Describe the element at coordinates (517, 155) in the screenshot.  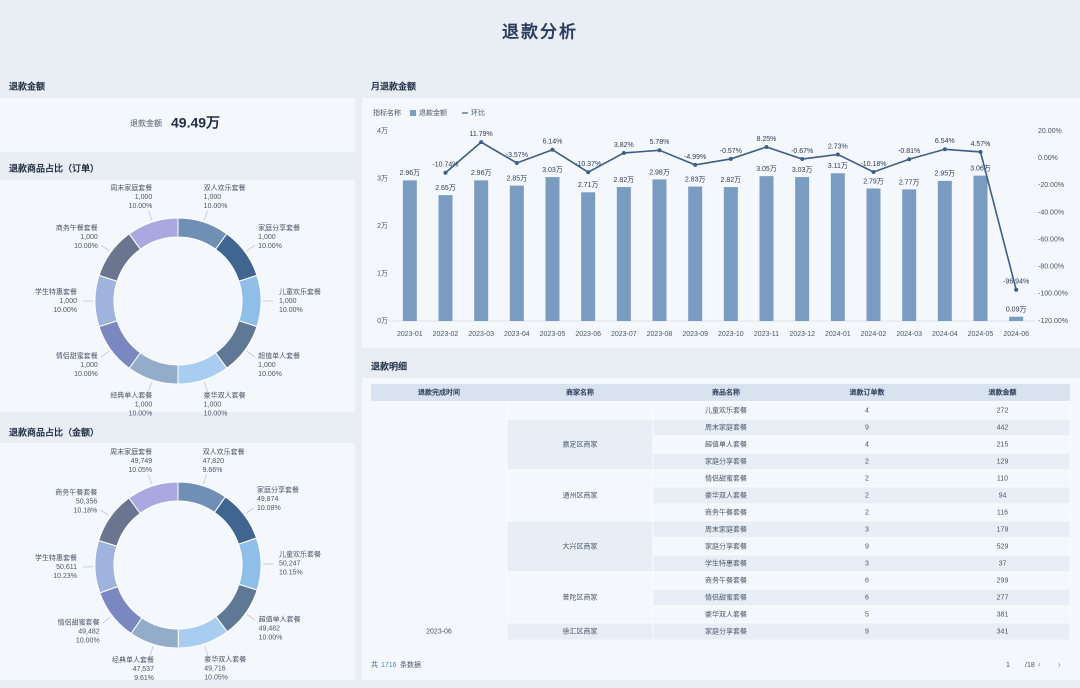
I see `point-label: -3.57%` at that location.